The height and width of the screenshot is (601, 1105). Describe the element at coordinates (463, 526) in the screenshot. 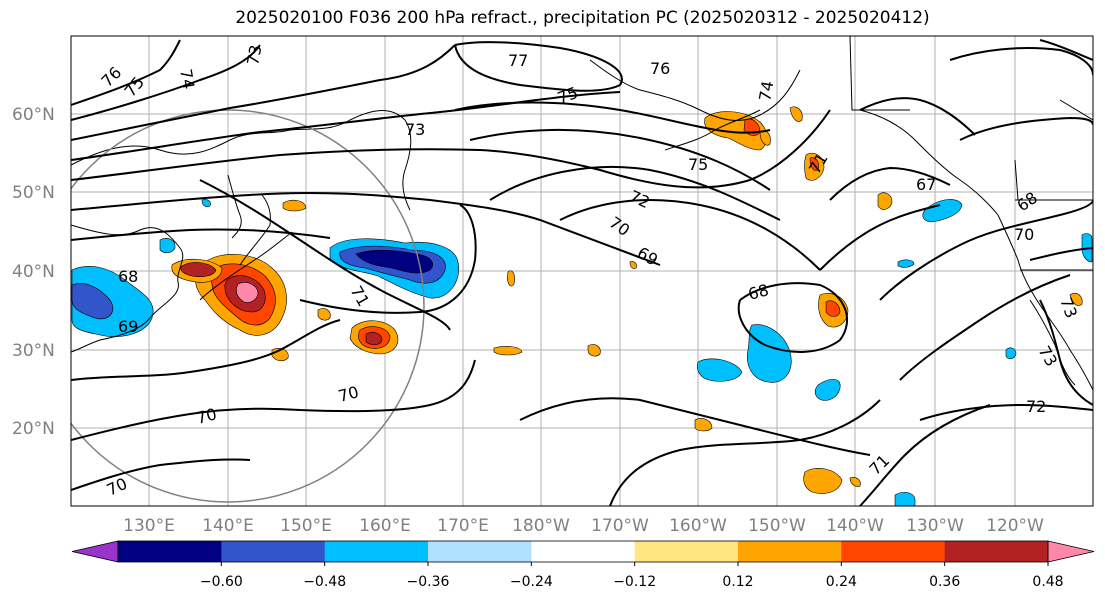

I see `lon-label: 170°E` at that location.